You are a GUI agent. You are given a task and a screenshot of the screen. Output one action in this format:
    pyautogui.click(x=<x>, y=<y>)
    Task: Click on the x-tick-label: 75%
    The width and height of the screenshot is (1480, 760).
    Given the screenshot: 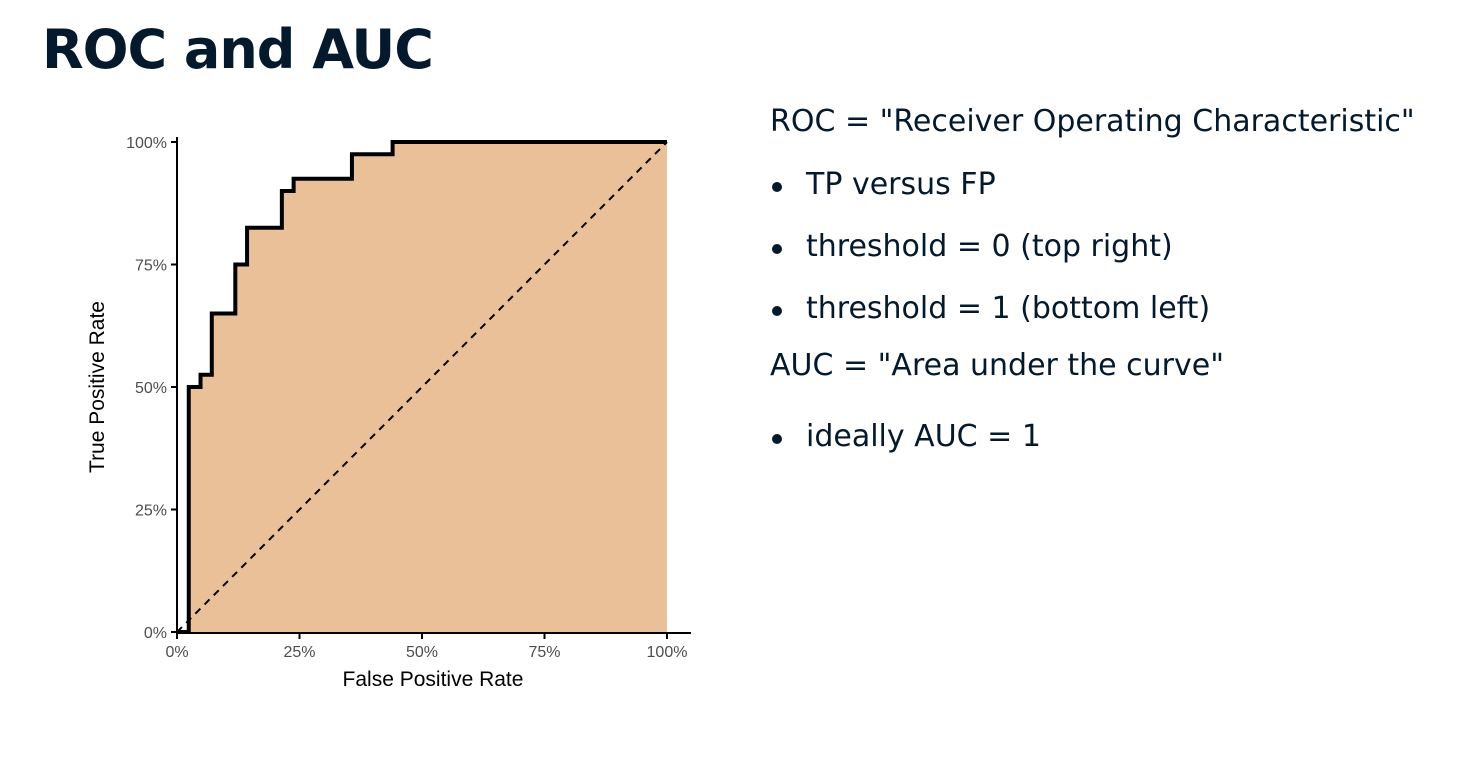 What is the action you would take?
    pyautogui.click(x=544, y=652)
    